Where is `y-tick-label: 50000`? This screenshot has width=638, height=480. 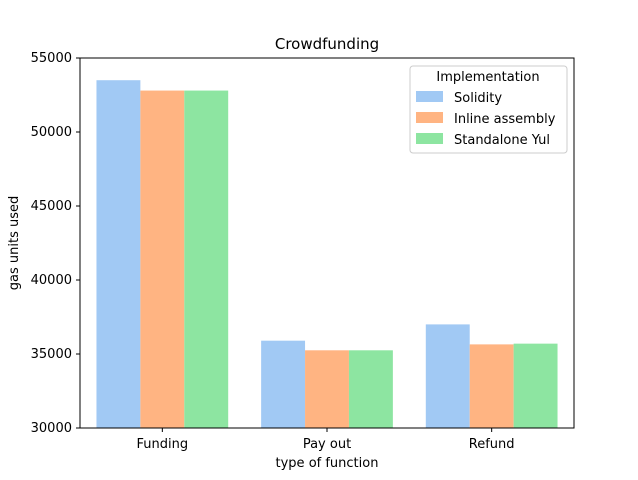
y-tick-label: 50000 is located at coordinates (51, 132).